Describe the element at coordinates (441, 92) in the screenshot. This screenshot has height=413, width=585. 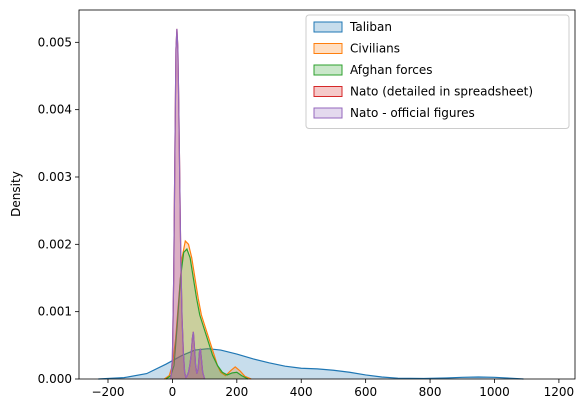
I see `legend-label-nato-detailed-in-spreadsheet: Nato (detailed in spreadsheet)` at that location.